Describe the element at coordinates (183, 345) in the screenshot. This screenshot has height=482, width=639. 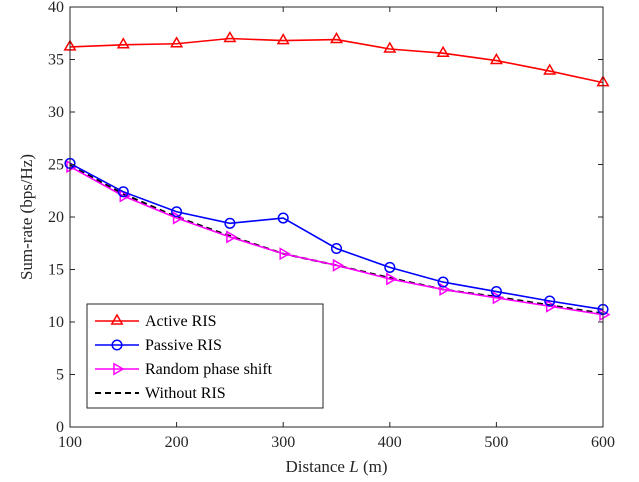
I see `legend-label-passive-ris: Passive RIS` at that location.